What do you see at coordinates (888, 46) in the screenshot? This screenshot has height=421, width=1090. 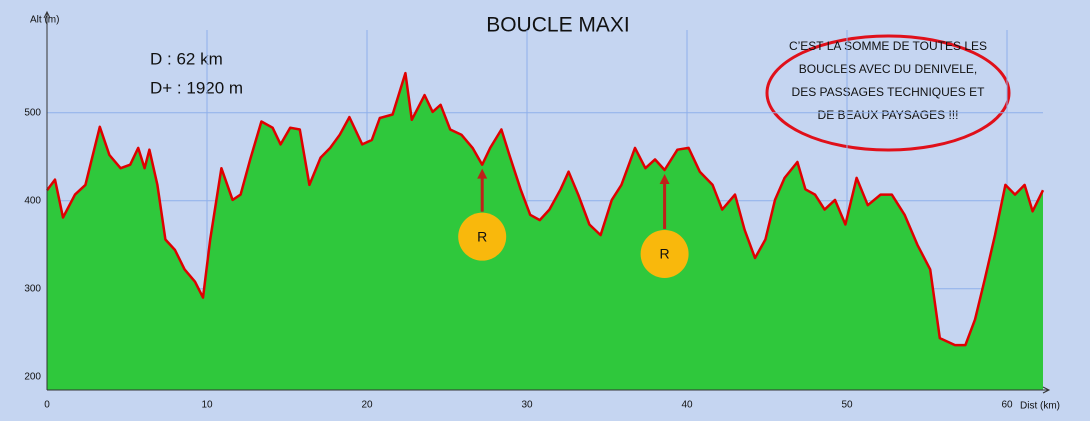 I see `callout-text: C’EST LA SOMME DE TOUTES LES` at bounding box center [888, 46].